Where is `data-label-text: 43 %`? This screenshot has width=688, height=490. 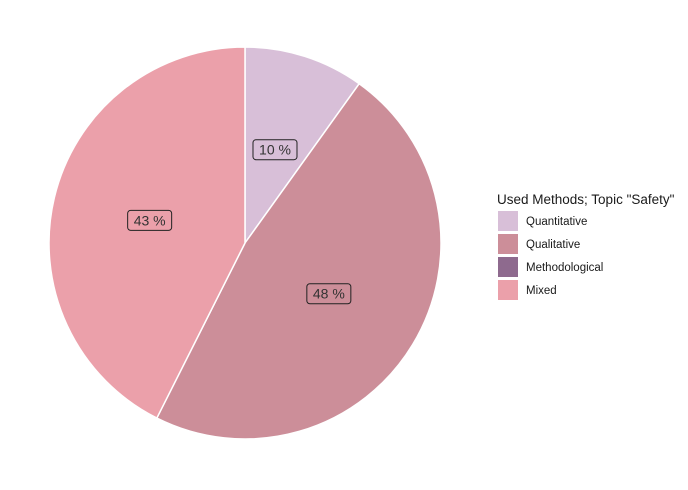 data-label-text: 43 % is located at coordinates (150, 220).